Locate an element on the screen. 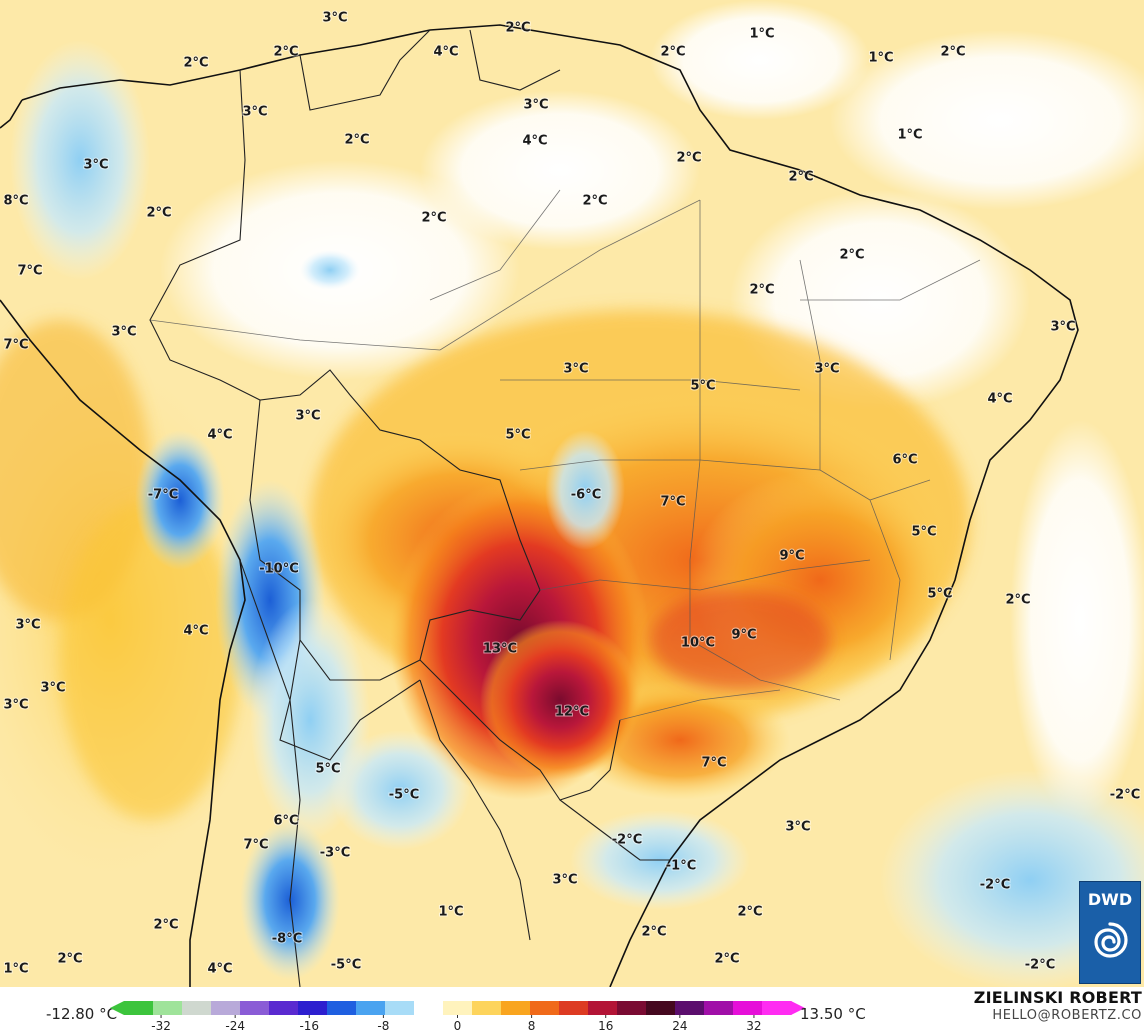 This screenshot has height=1035, width=1144. colorbar: -32 -24 -16 -8 0 8 16 24 32 is located at coordinates (457, 1017).